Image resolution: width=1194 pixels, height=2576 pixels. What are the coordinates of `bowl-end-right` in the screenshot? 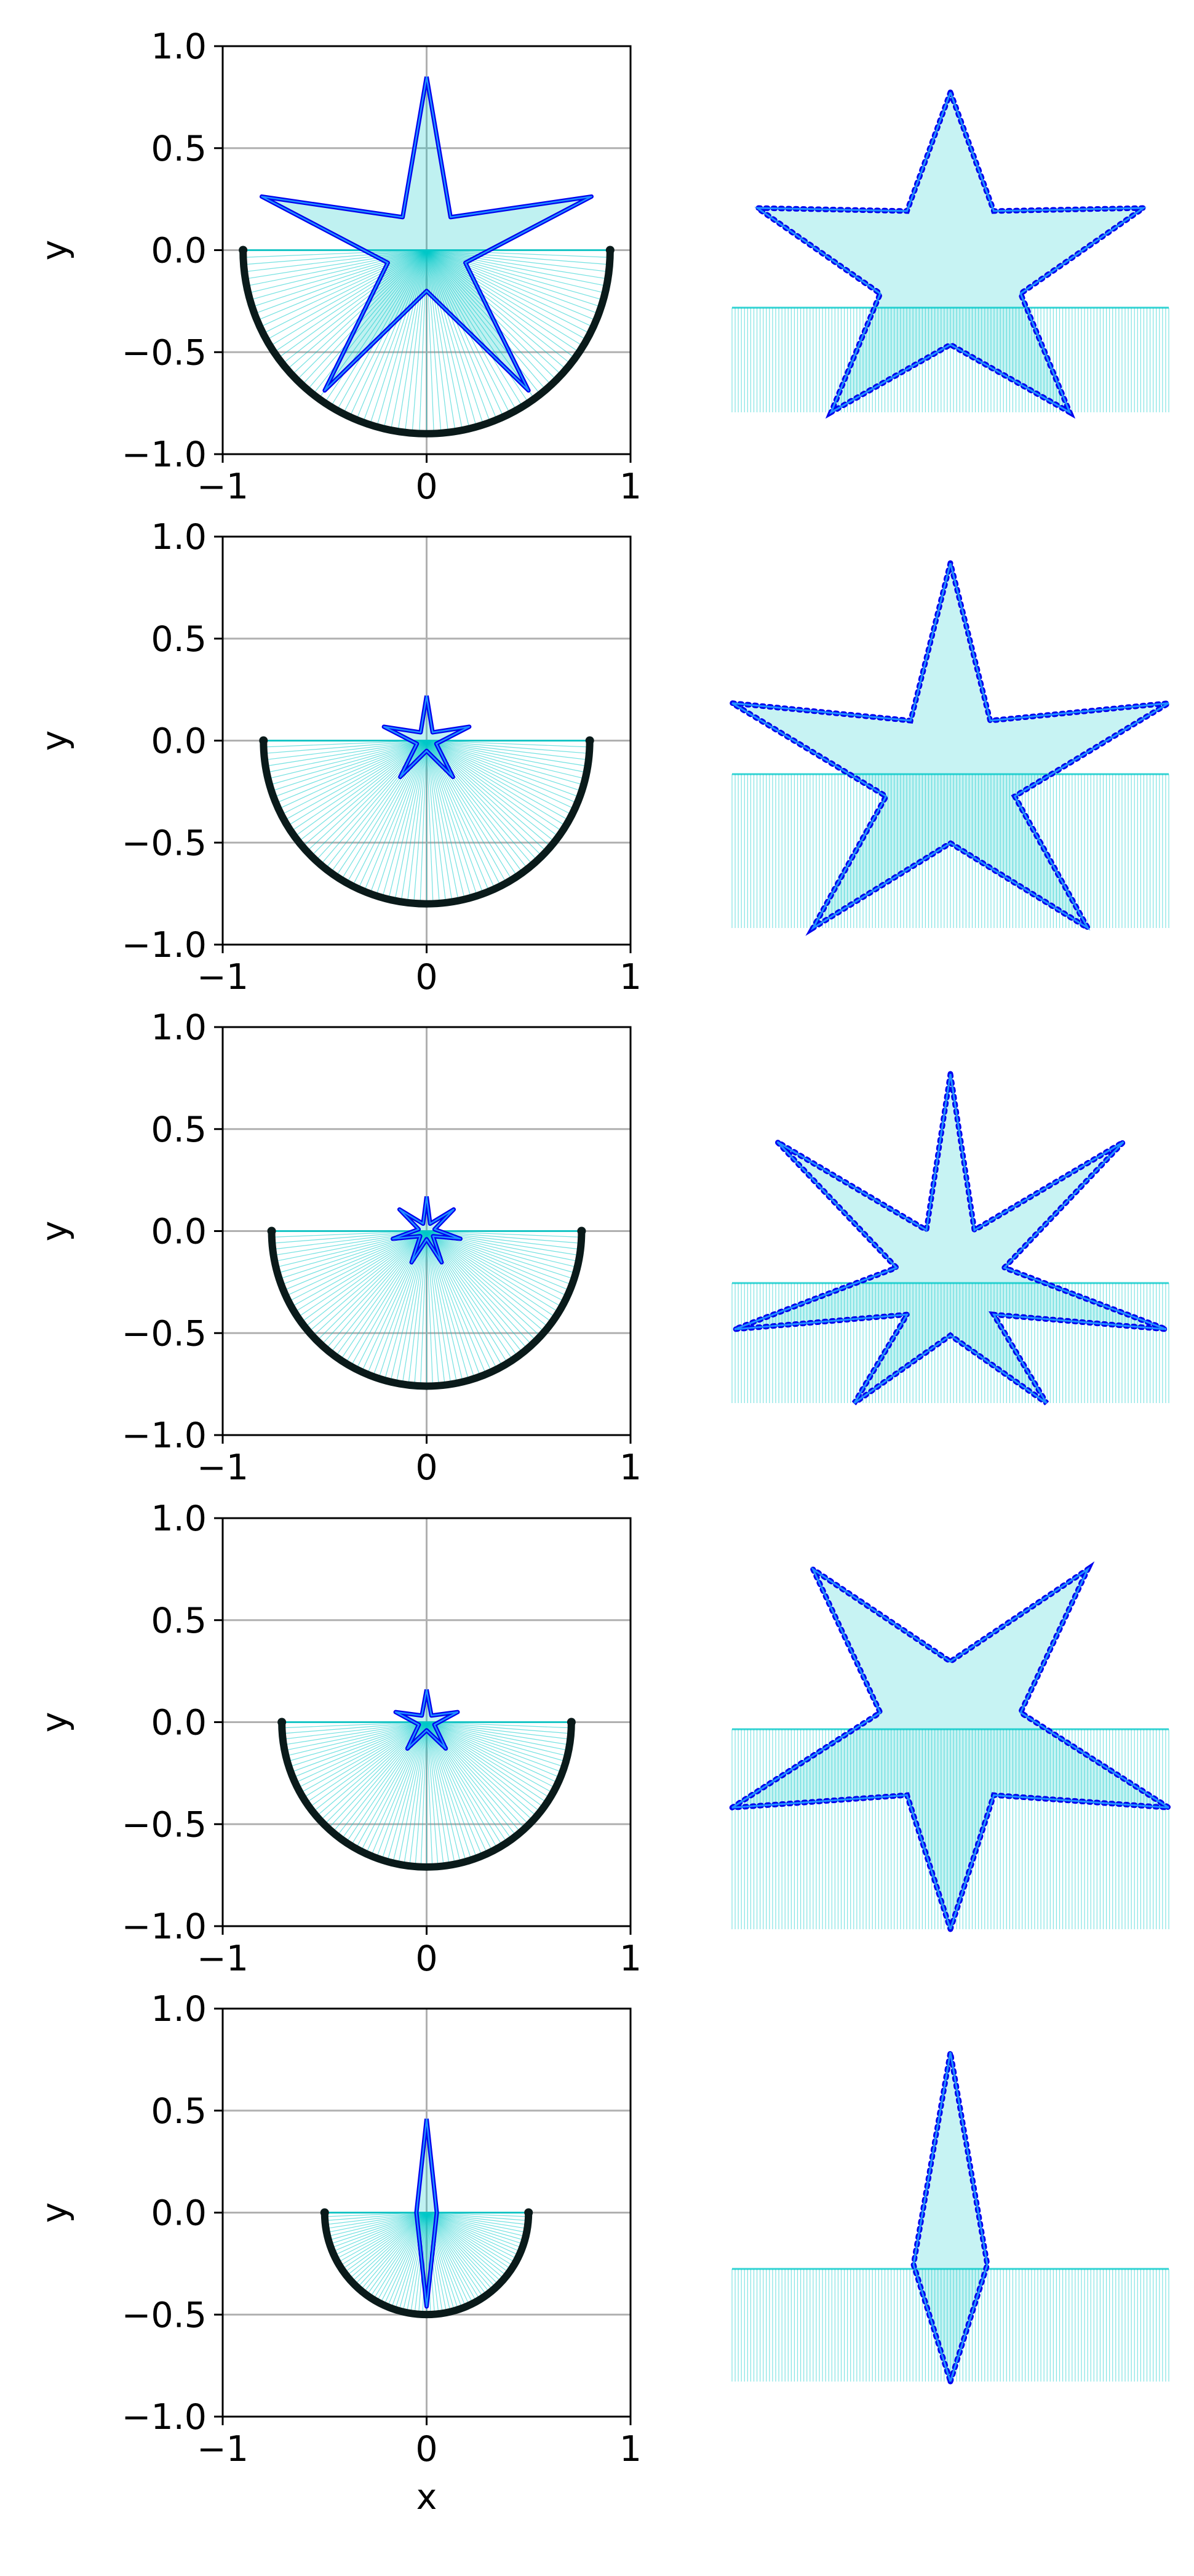 It's located at (589, 740).